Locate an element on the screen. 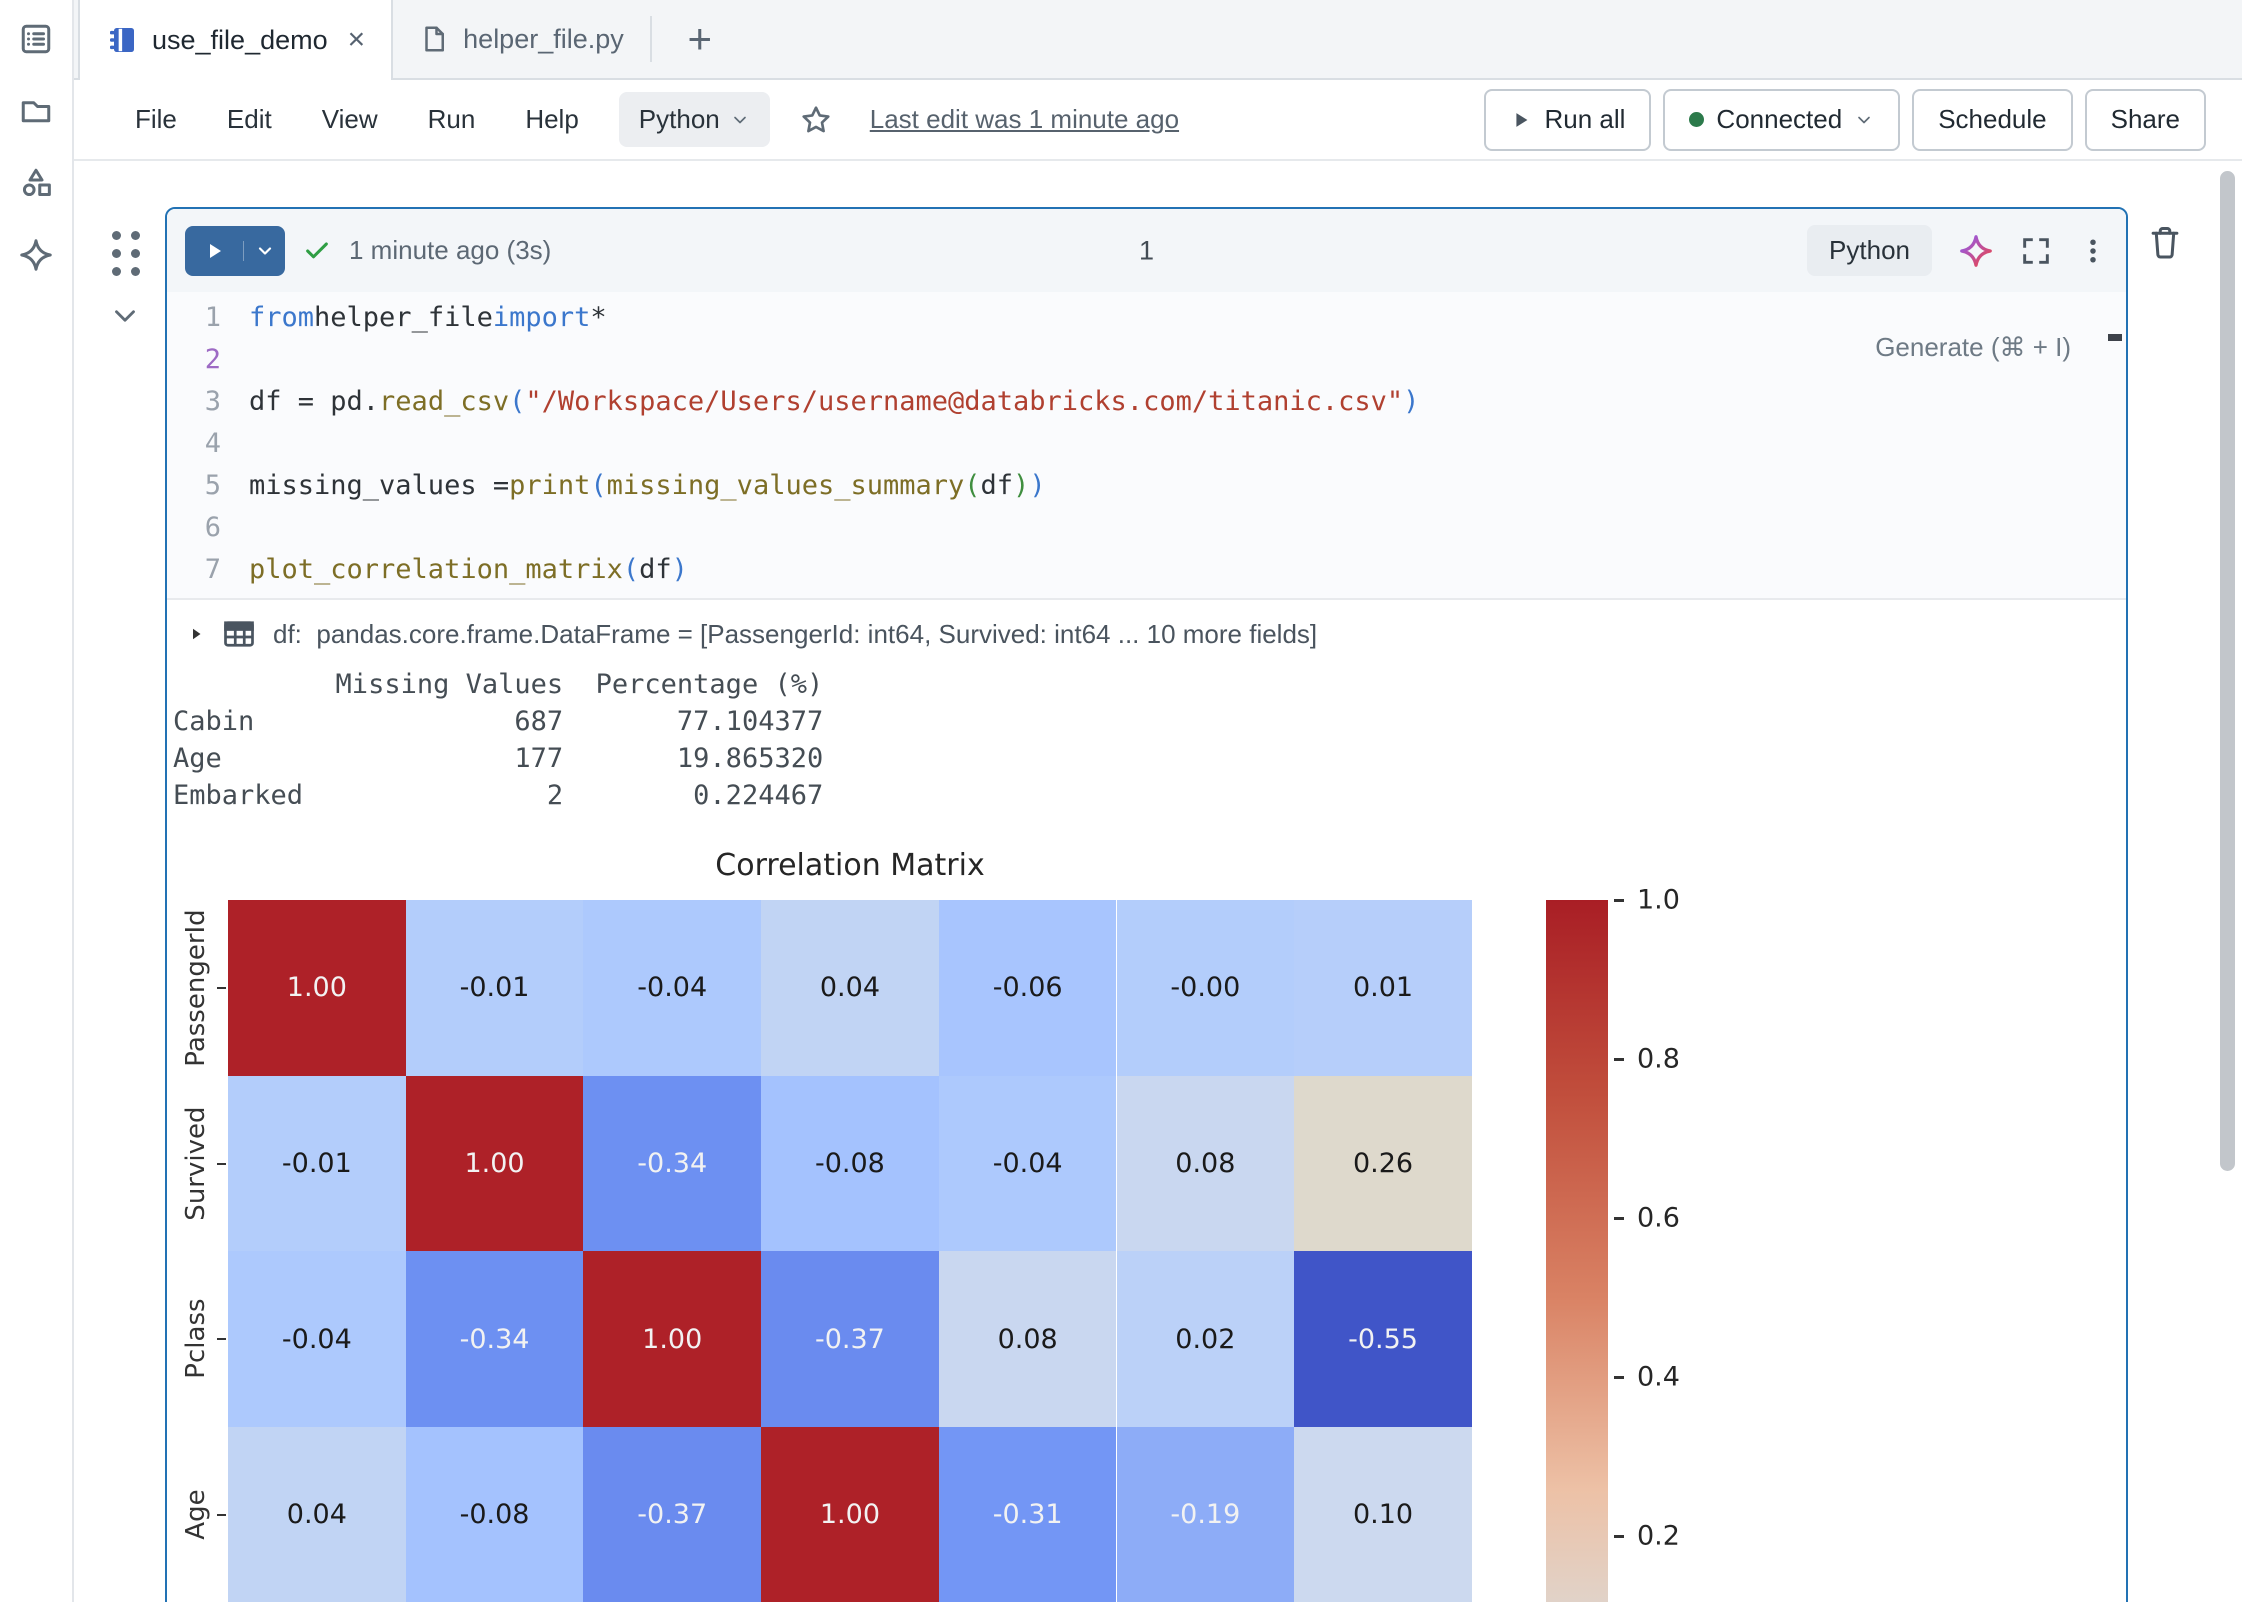 This screenshot has width=2242, height=1602. code-token: plot_correlation_matrix is located at coordinates (436, 569).